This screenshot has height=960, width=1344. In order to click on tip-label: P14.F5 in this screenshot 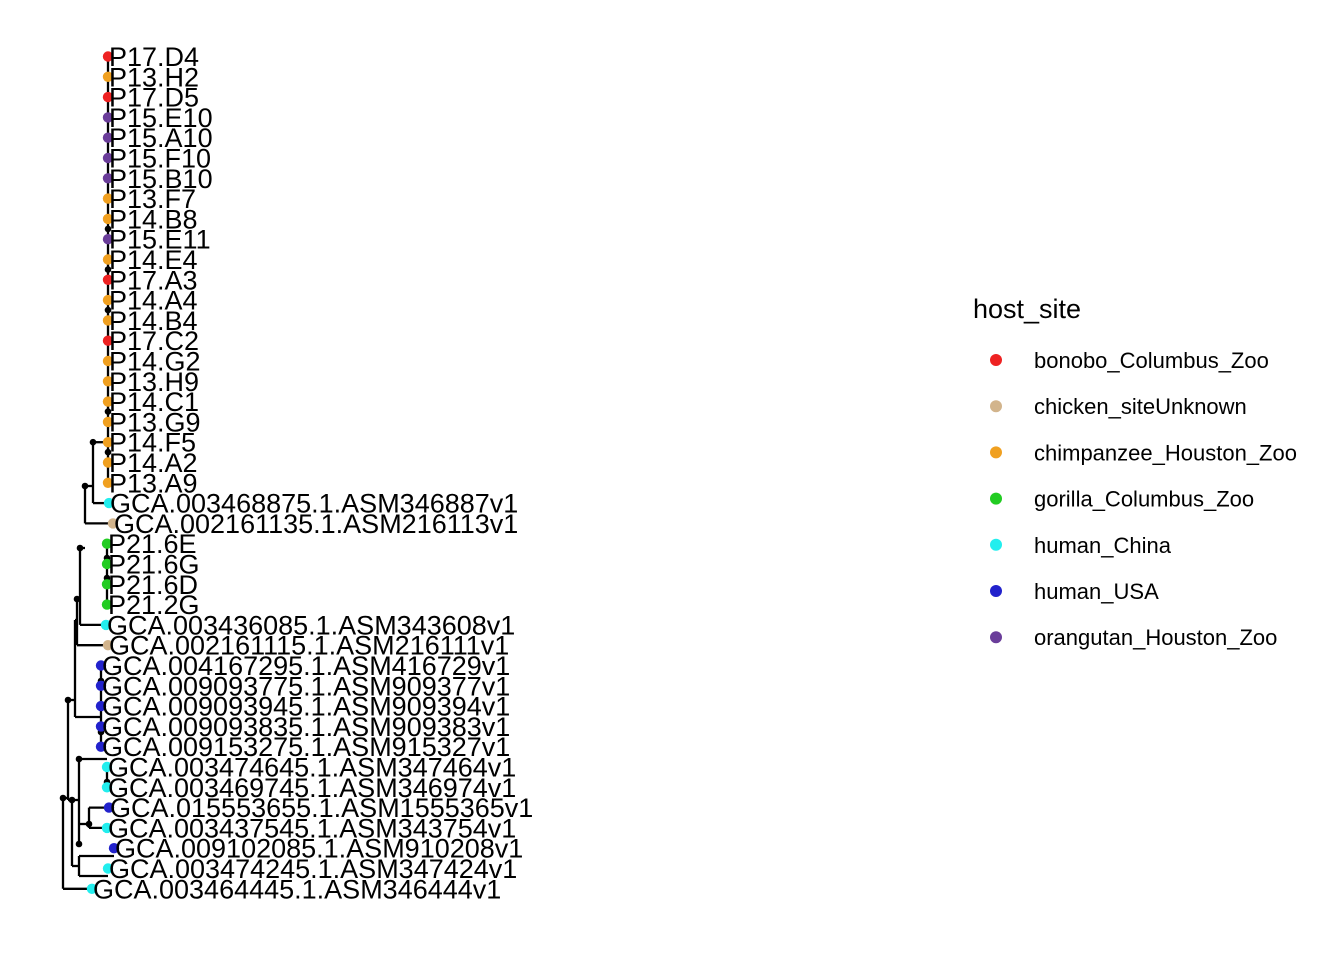, I will do `click(152, 443)`.